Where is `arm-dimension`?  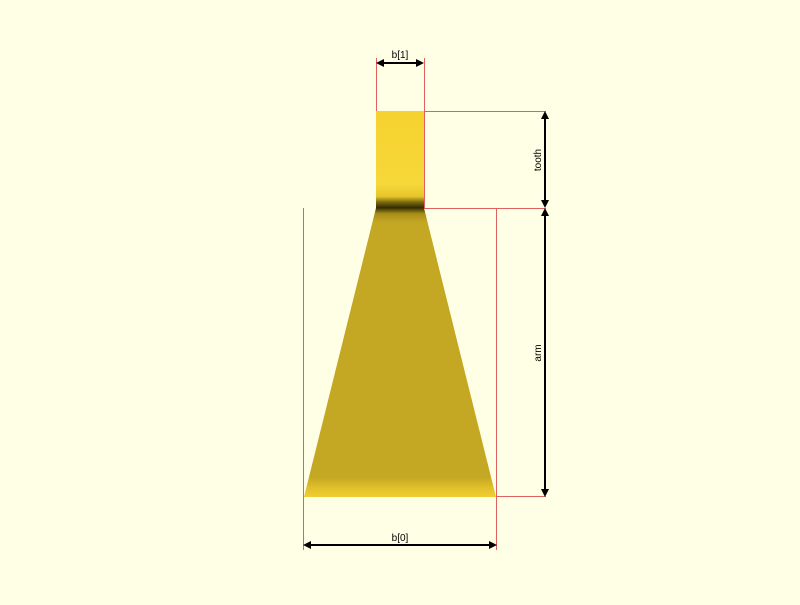
arm-dimension is located at coordinates (545, 352).